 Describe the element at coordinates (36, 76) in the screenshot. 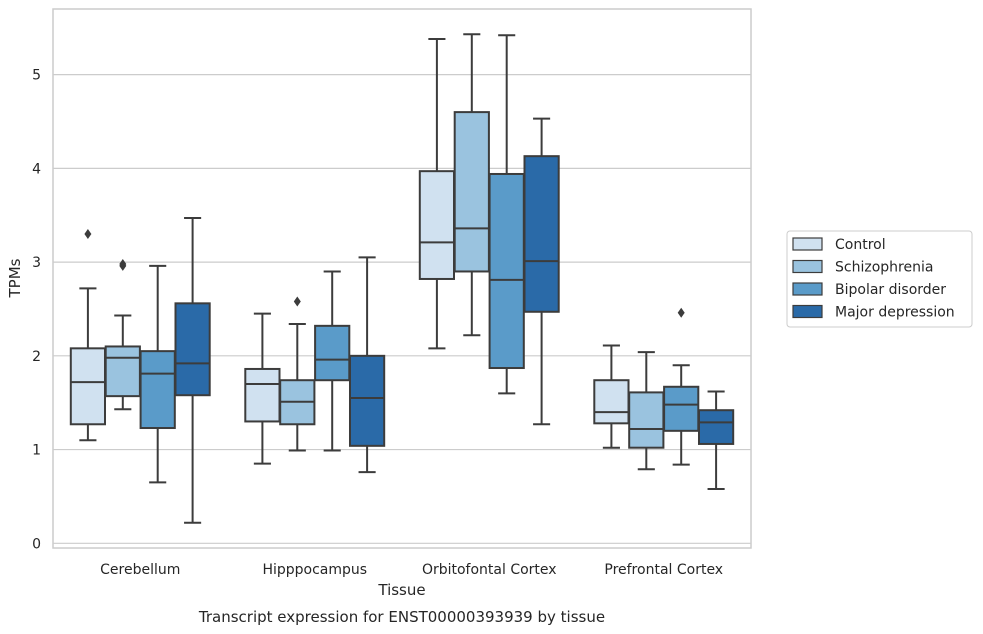

I see `y-tick-label: 5` at that location.